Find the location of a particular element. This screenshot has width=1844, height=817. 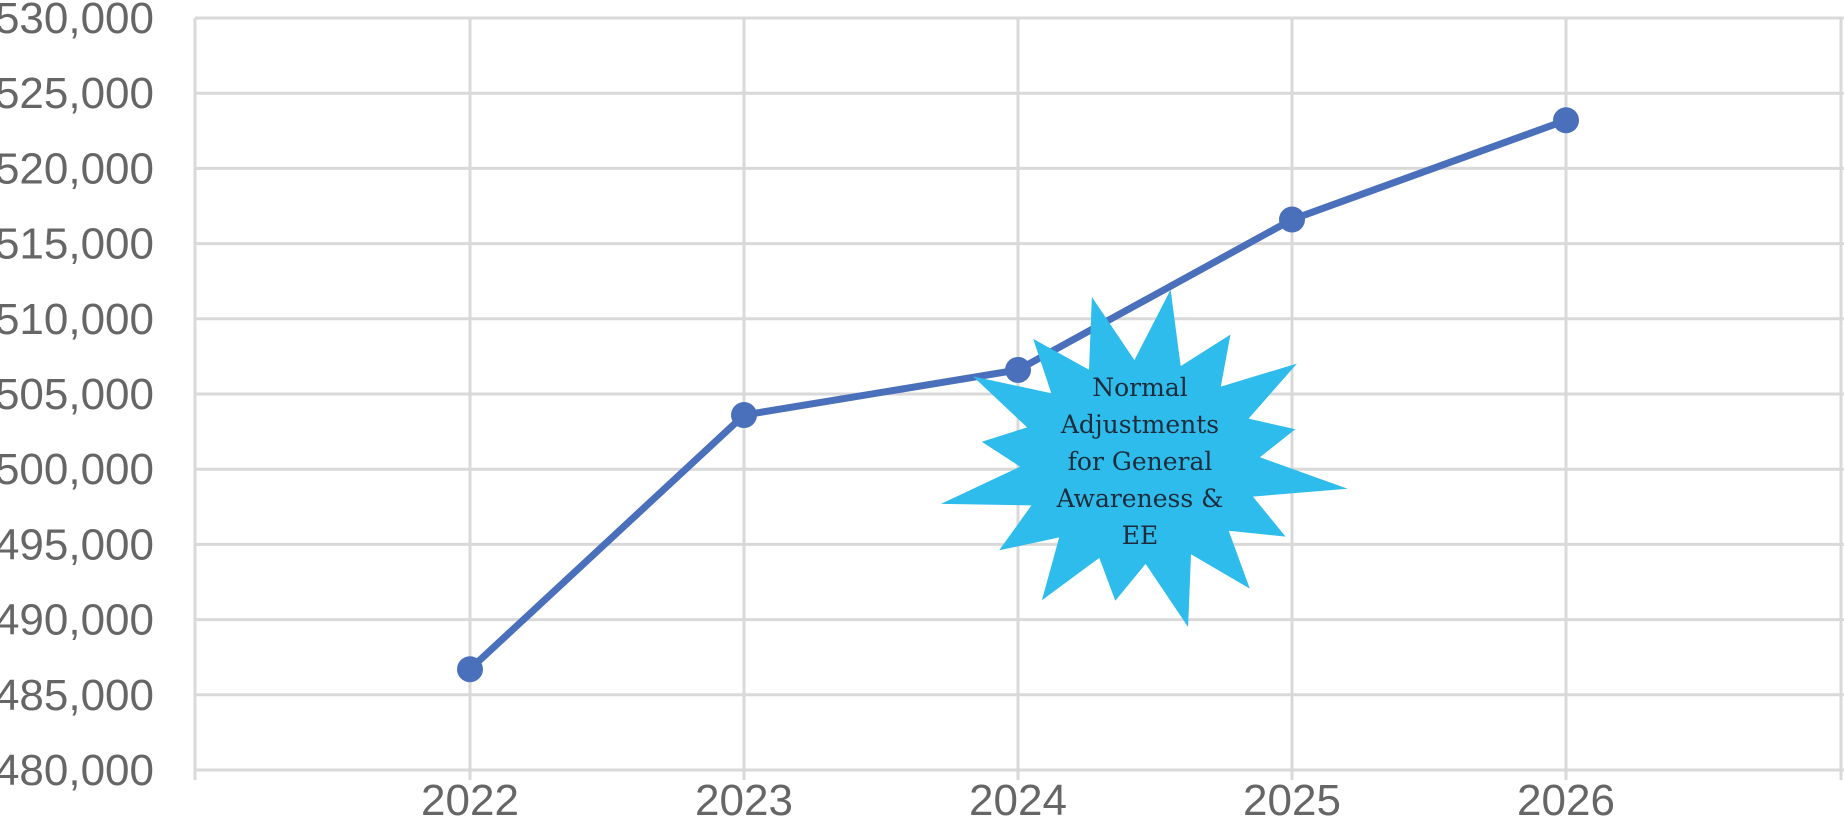

callout-shape is located at coordinates (1144, 458).